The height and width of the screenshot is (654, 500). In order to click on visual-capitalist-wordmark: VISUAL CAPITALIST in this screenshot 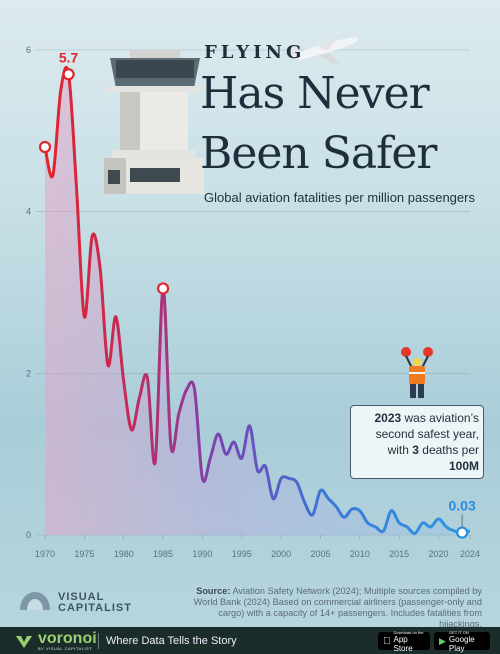, I will do `click(95, 603)`.